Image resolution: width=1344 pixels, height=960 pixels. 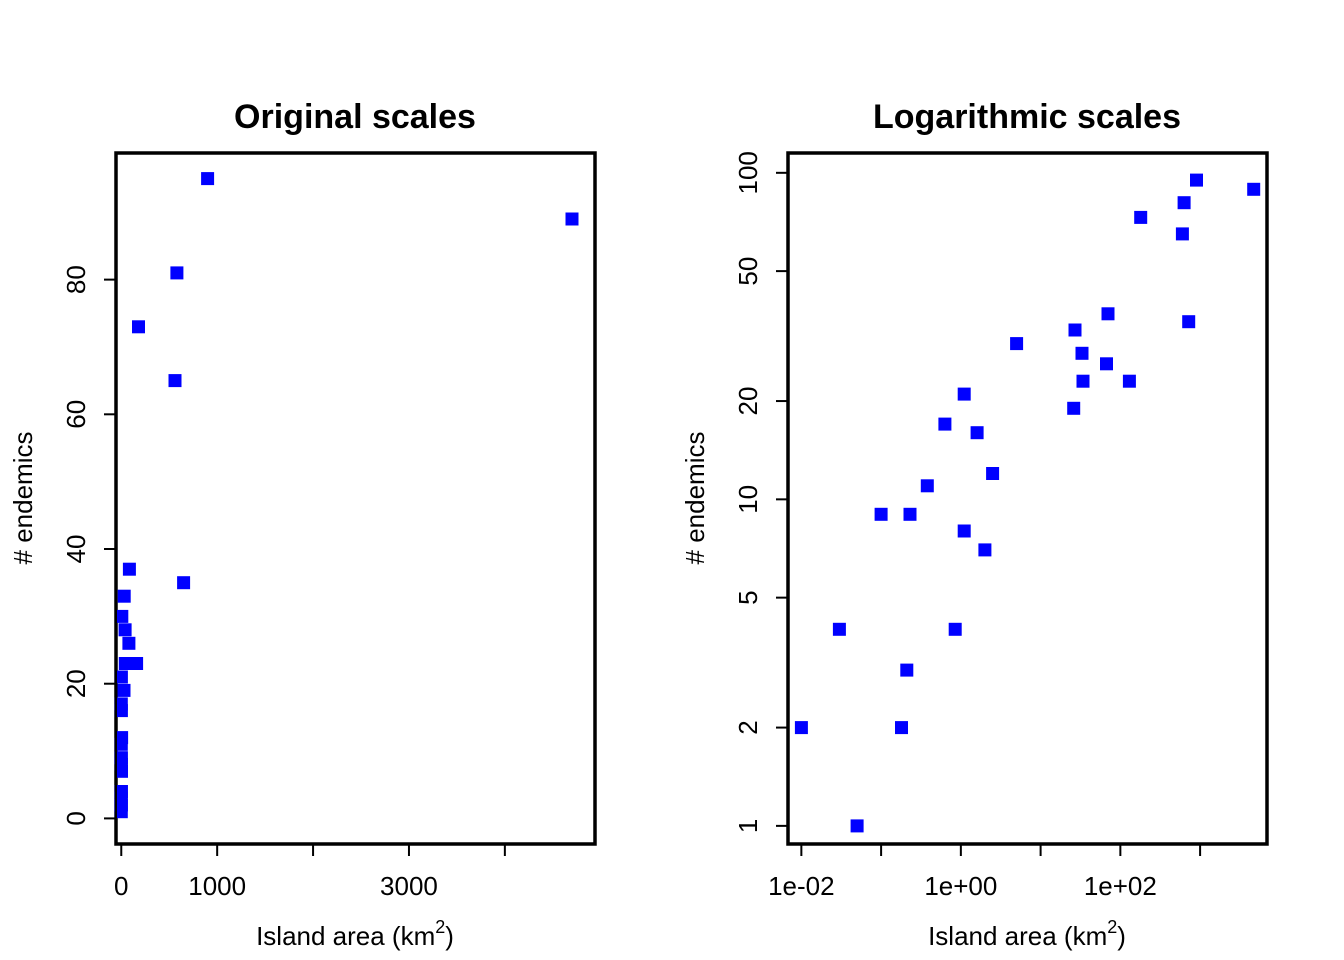 I want to click on y-axis-logarithmic: 1 2 5 10 20 50 100, so click(x=761, y=492).